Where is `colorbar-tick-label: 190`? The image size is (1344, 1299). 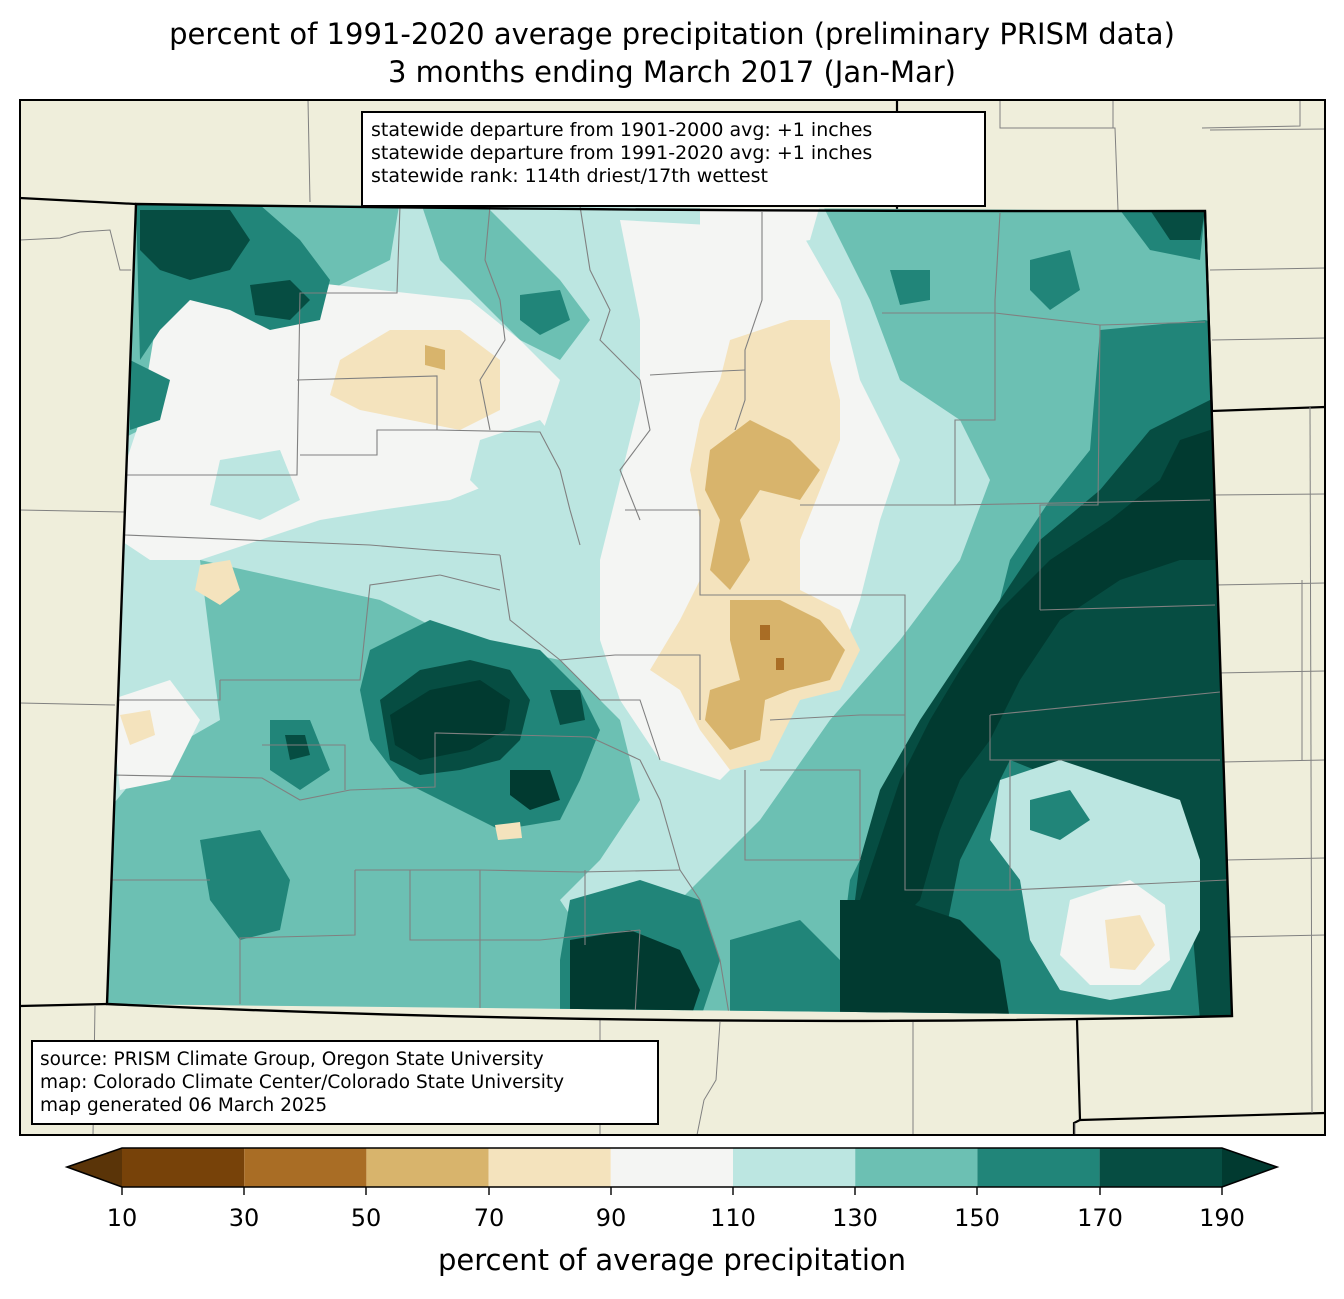 colorbar-tick-label: 190 is located at coordinates (1222, 1218).